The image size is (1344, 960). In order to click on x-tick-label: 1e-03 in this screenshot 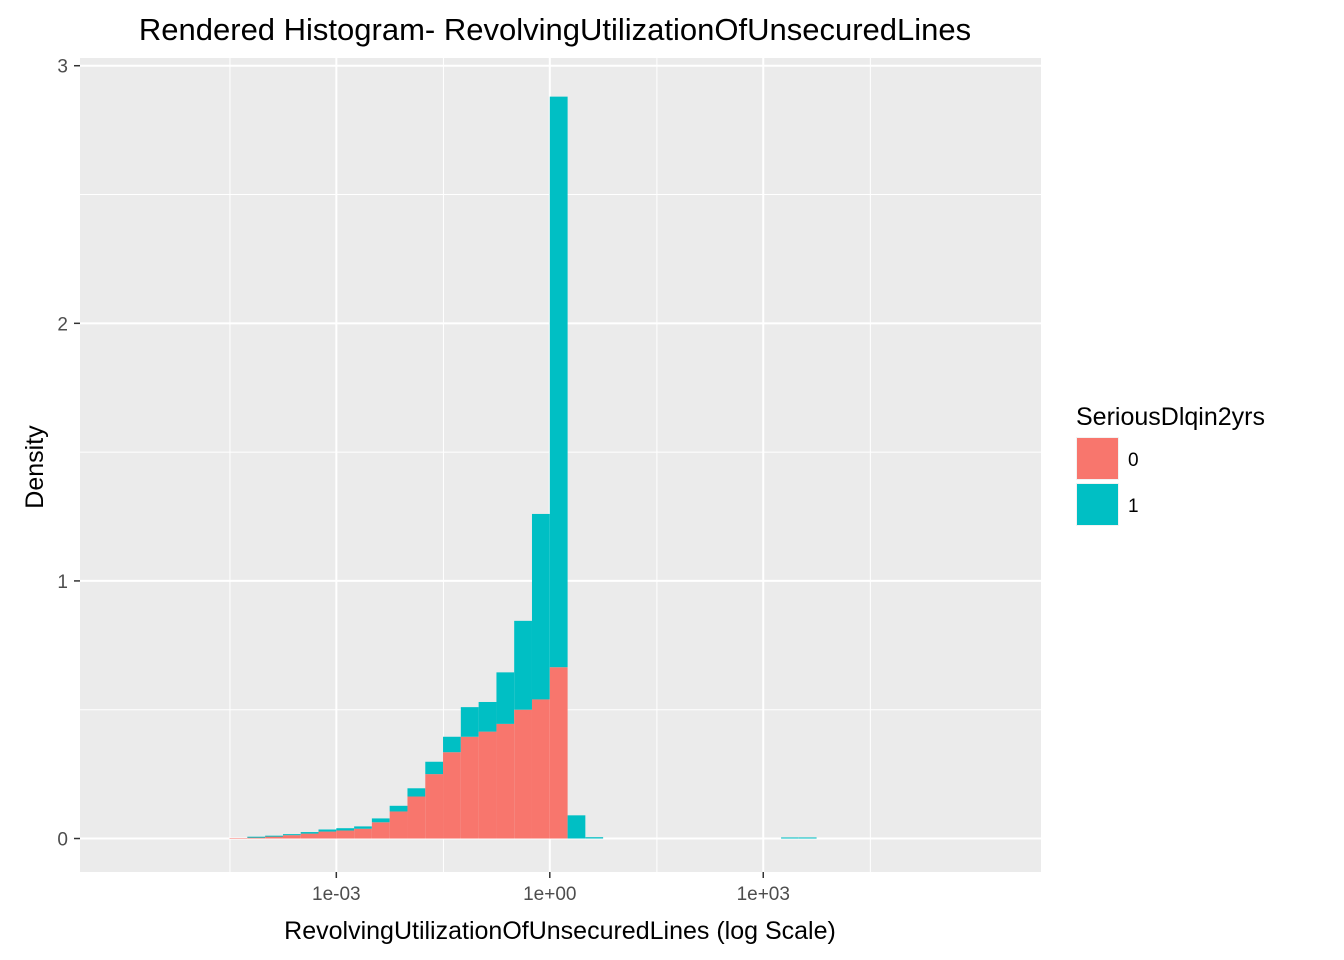, I will do `click(336, 894)`.